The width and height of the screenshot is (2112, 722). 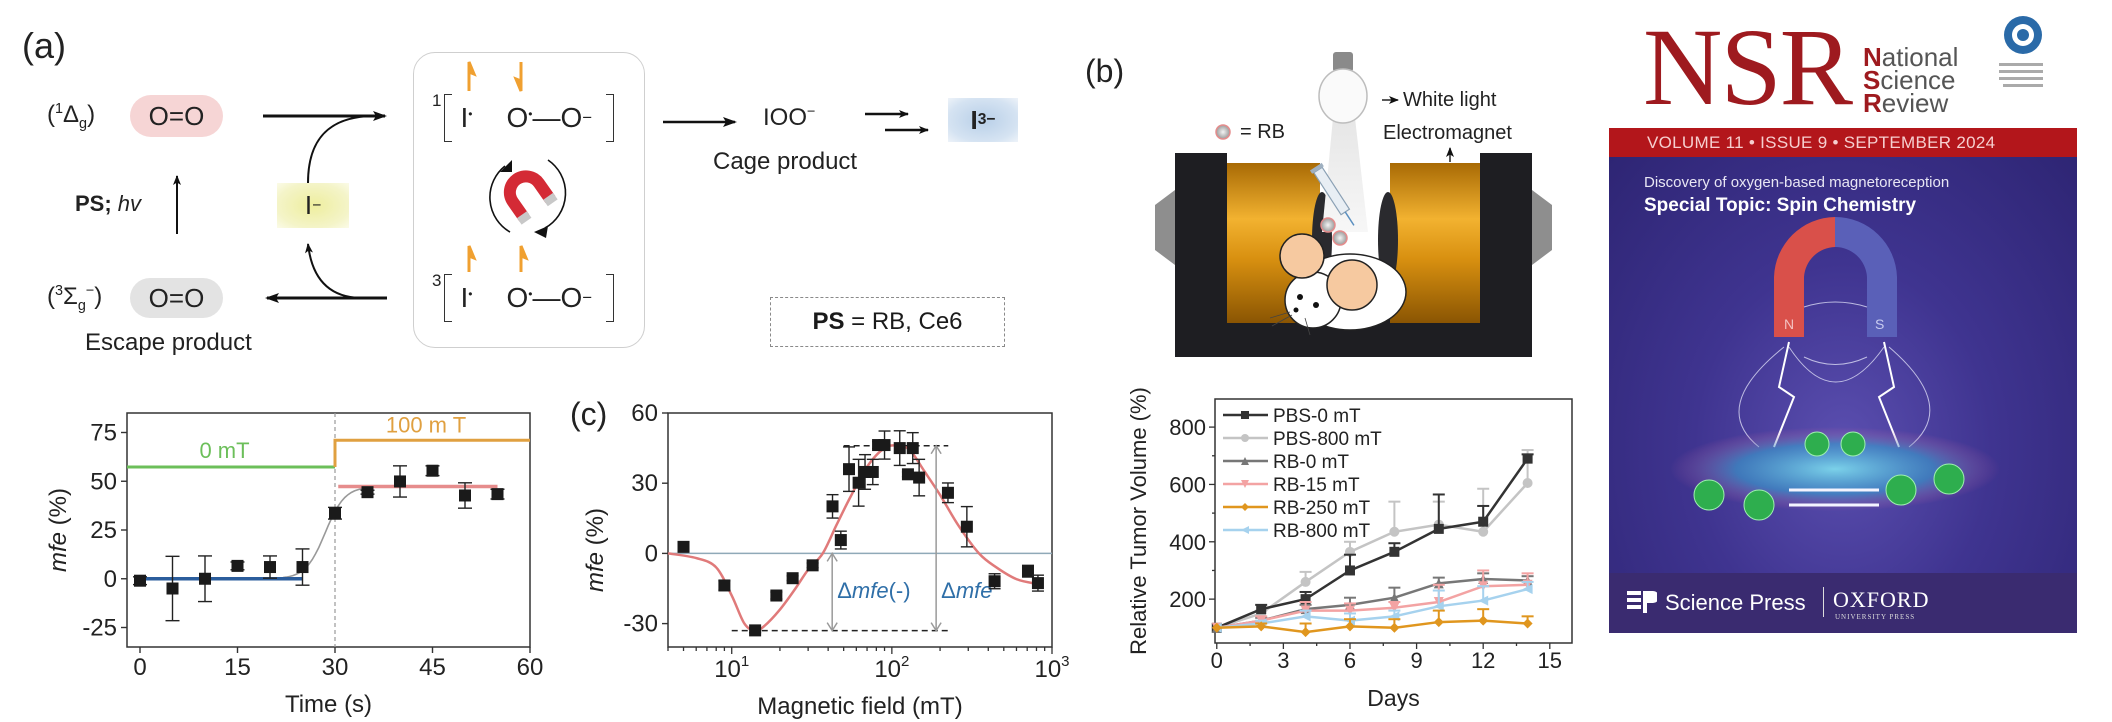 What do you see at coordinates (448, 298) in the screenshot?
I see `bracket-left` at bounding box center [448, 298].